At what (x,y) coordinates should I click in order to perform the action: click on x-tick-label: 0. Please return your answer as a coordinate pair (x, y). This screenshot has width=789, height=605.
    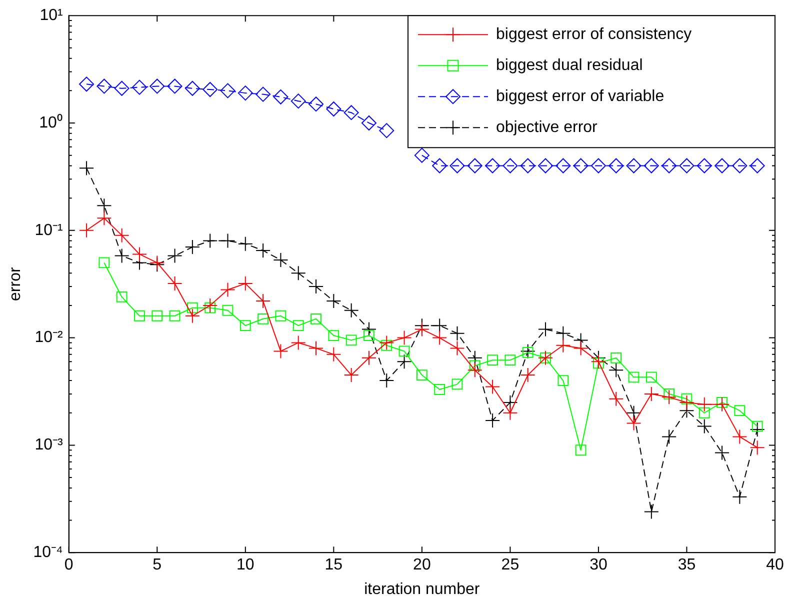
    Looking at the image, I should click on (69, 565).